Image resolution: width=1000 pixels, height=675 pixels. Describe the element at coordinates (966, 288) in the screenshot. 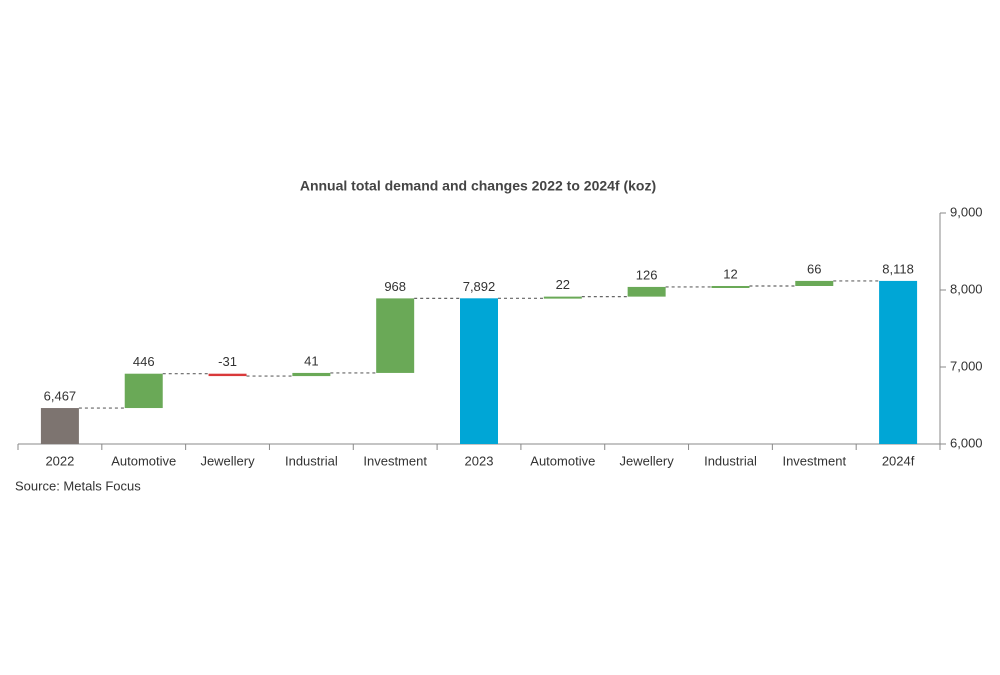

I see `y-tick-label: 8,000` at that location.